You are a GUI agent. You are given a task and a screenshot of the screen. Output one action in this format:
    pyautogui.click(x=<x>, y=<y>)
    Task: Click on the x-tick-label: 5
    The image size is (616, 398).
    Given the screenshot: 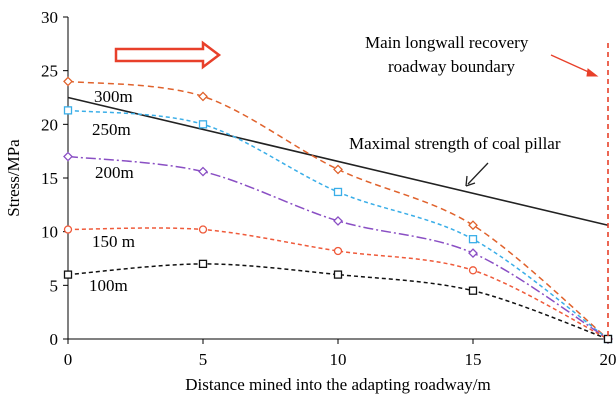 What is the action you would take?
    pyautogui.click(x=203, y=359)
    